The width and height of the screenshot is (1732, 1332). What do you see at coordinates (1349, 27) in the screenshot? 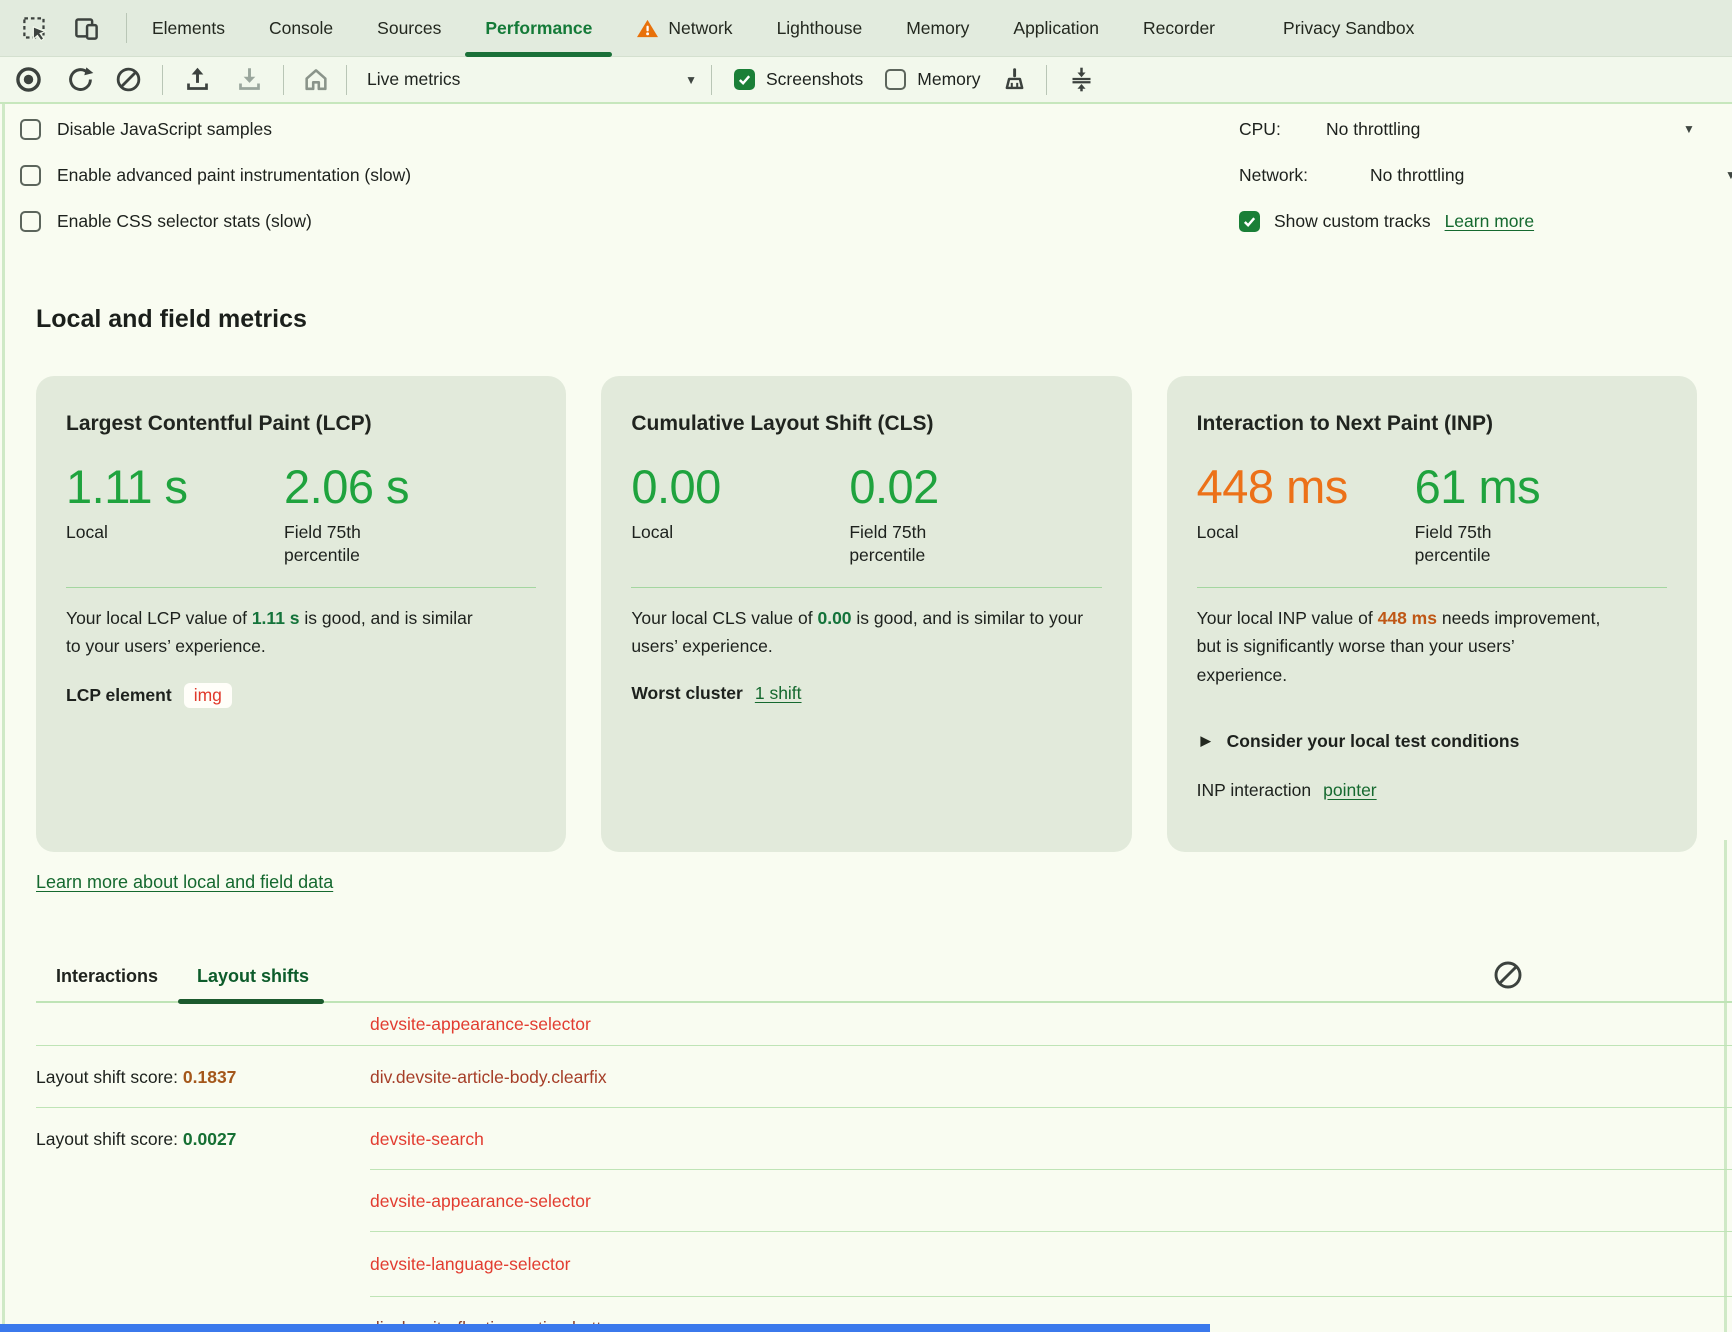
I see `tab-privacy-sandbox: Privacy Sandbox` at bounding box center [1349, 27].